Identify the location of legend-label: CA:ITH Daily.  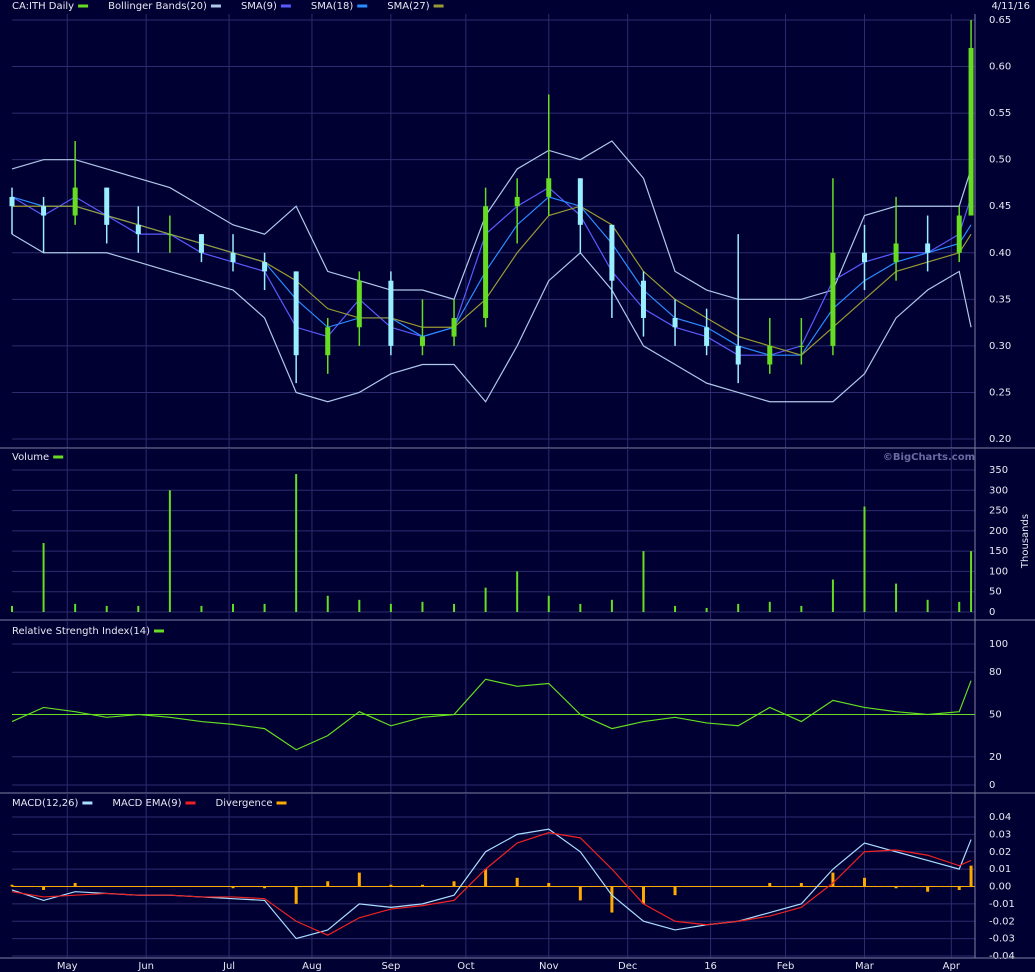
(43, 6).